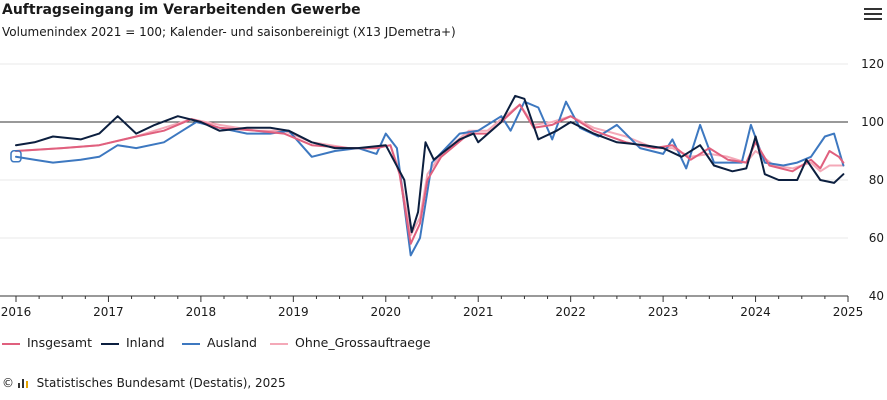 The height and width of the screenshot is (400, 887). Describe the element at coordinates (876, 180) in the screenshot. I see `y-tick-label: 80` at that location.